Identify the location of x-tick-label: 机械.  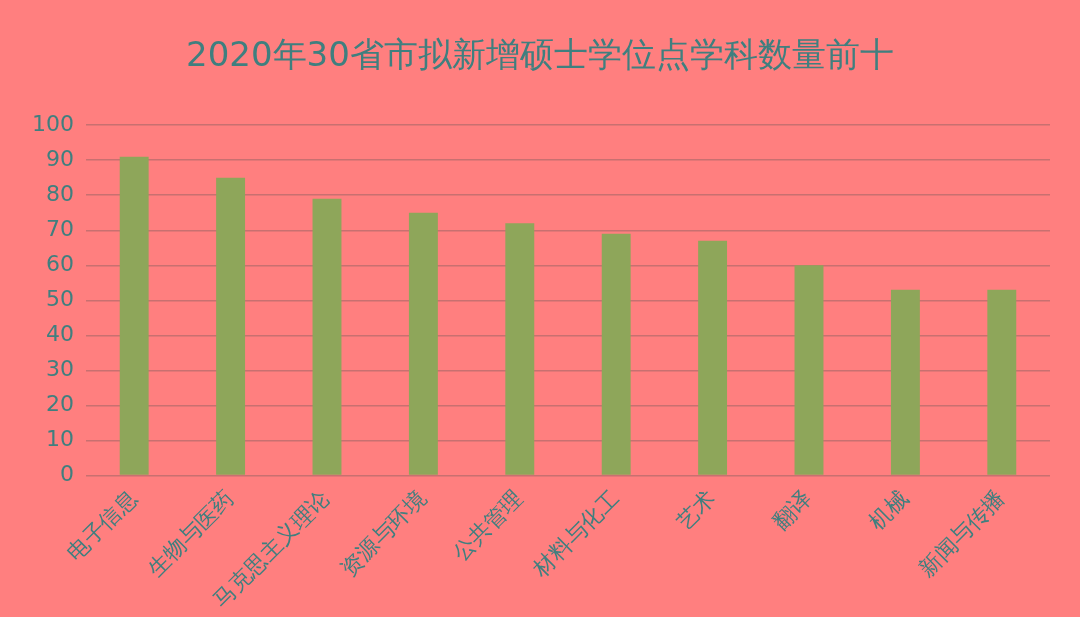
(888, 510).